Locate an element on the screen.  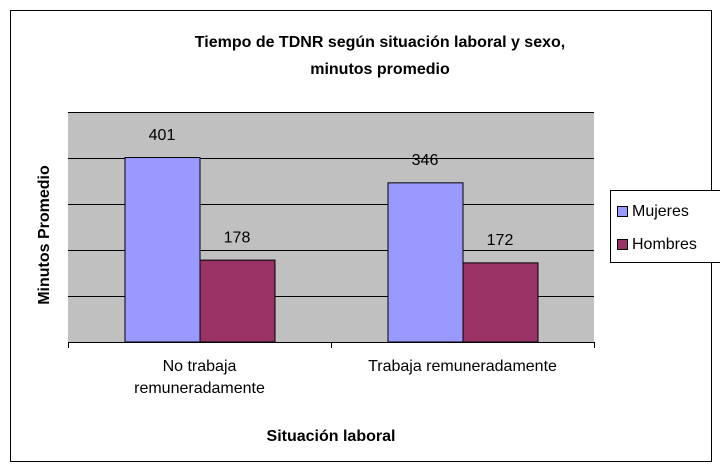
data-label: 401 is located at coordinates (162, 135).